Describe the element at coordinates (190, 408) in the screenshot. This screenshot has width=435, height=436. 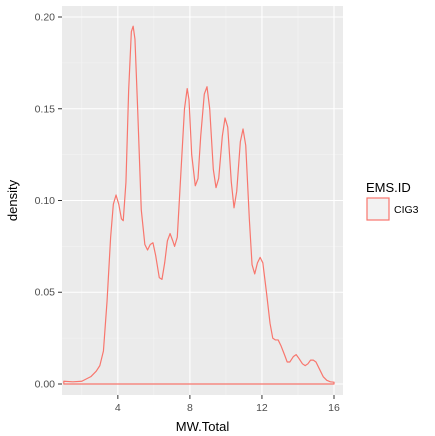
I see `x-tick-label: 8` at that location.